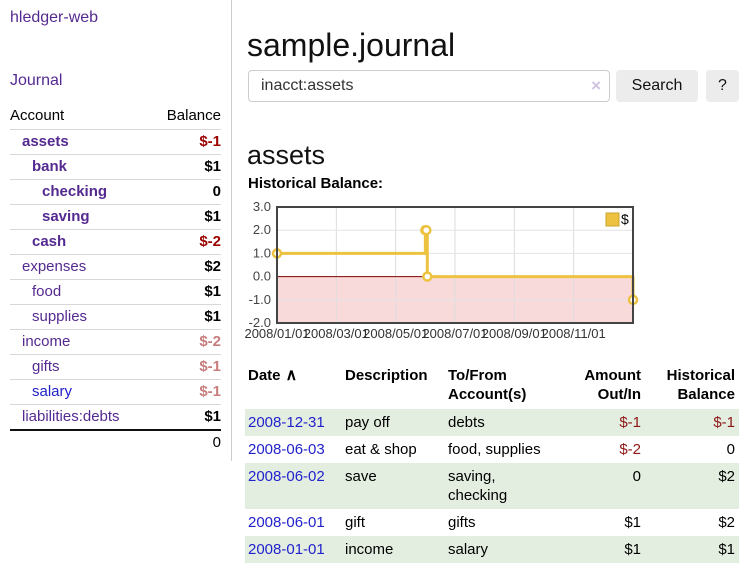 This screenshot has width=742, height=582. I want to click on account-link: income, so click(46, 341).